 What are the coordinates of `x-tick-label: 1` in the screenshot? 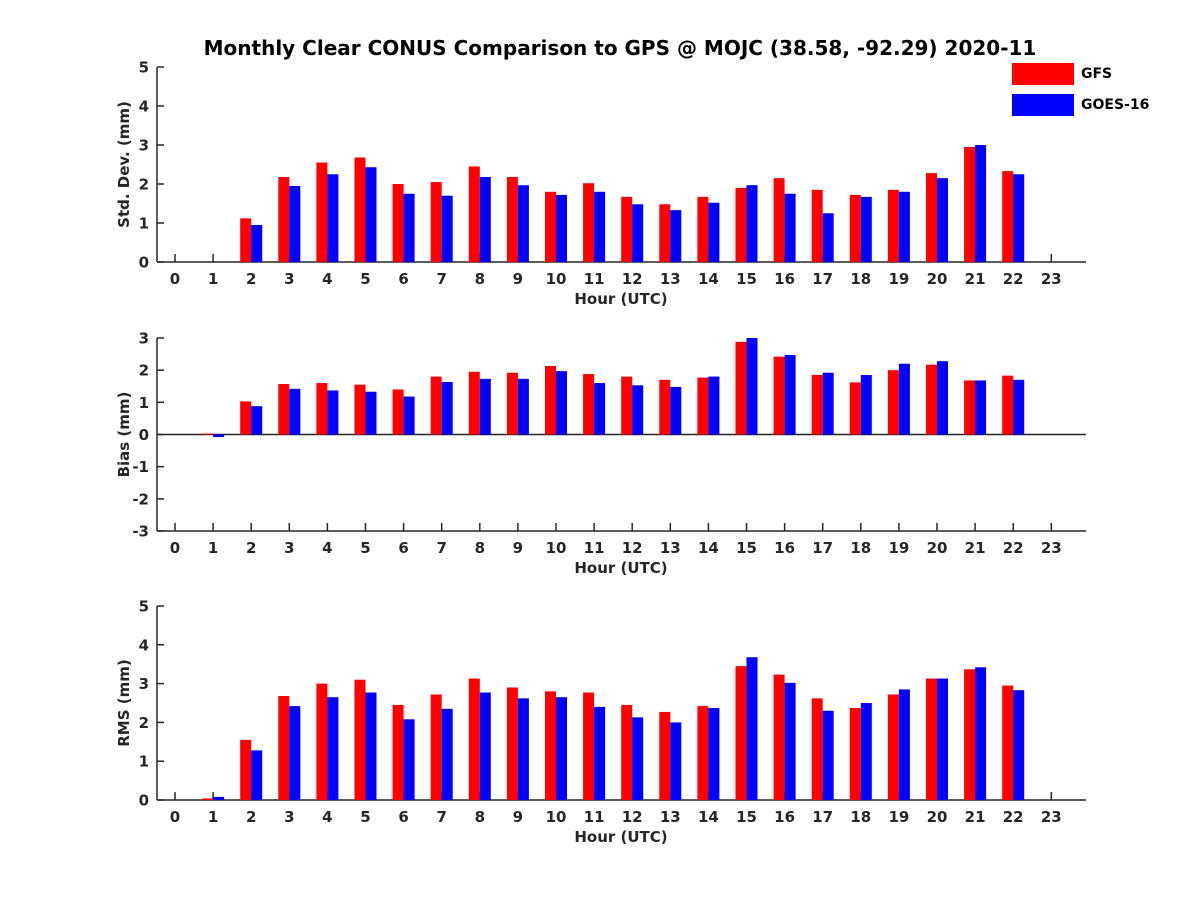 It's located at (213, 548).